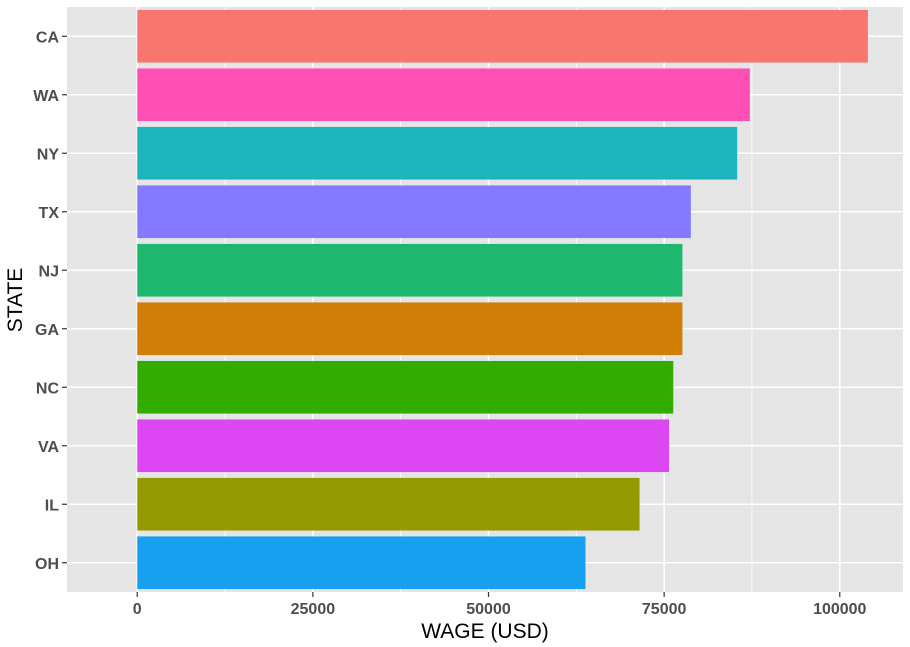 This screenshot has height=647, width=910. Describe the element at coordinates (405, 387) in the screenshot. I see `bar-nc` at that location.